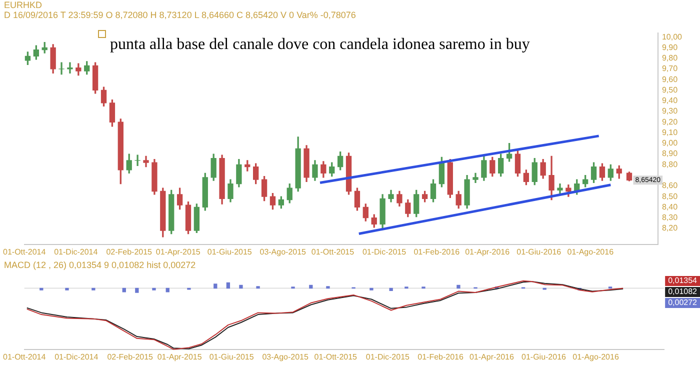  What do you see at coordinates (670, 89) in the screenshot?
I see `y-tick-label: 9,50` at bounding box center [670, 89].